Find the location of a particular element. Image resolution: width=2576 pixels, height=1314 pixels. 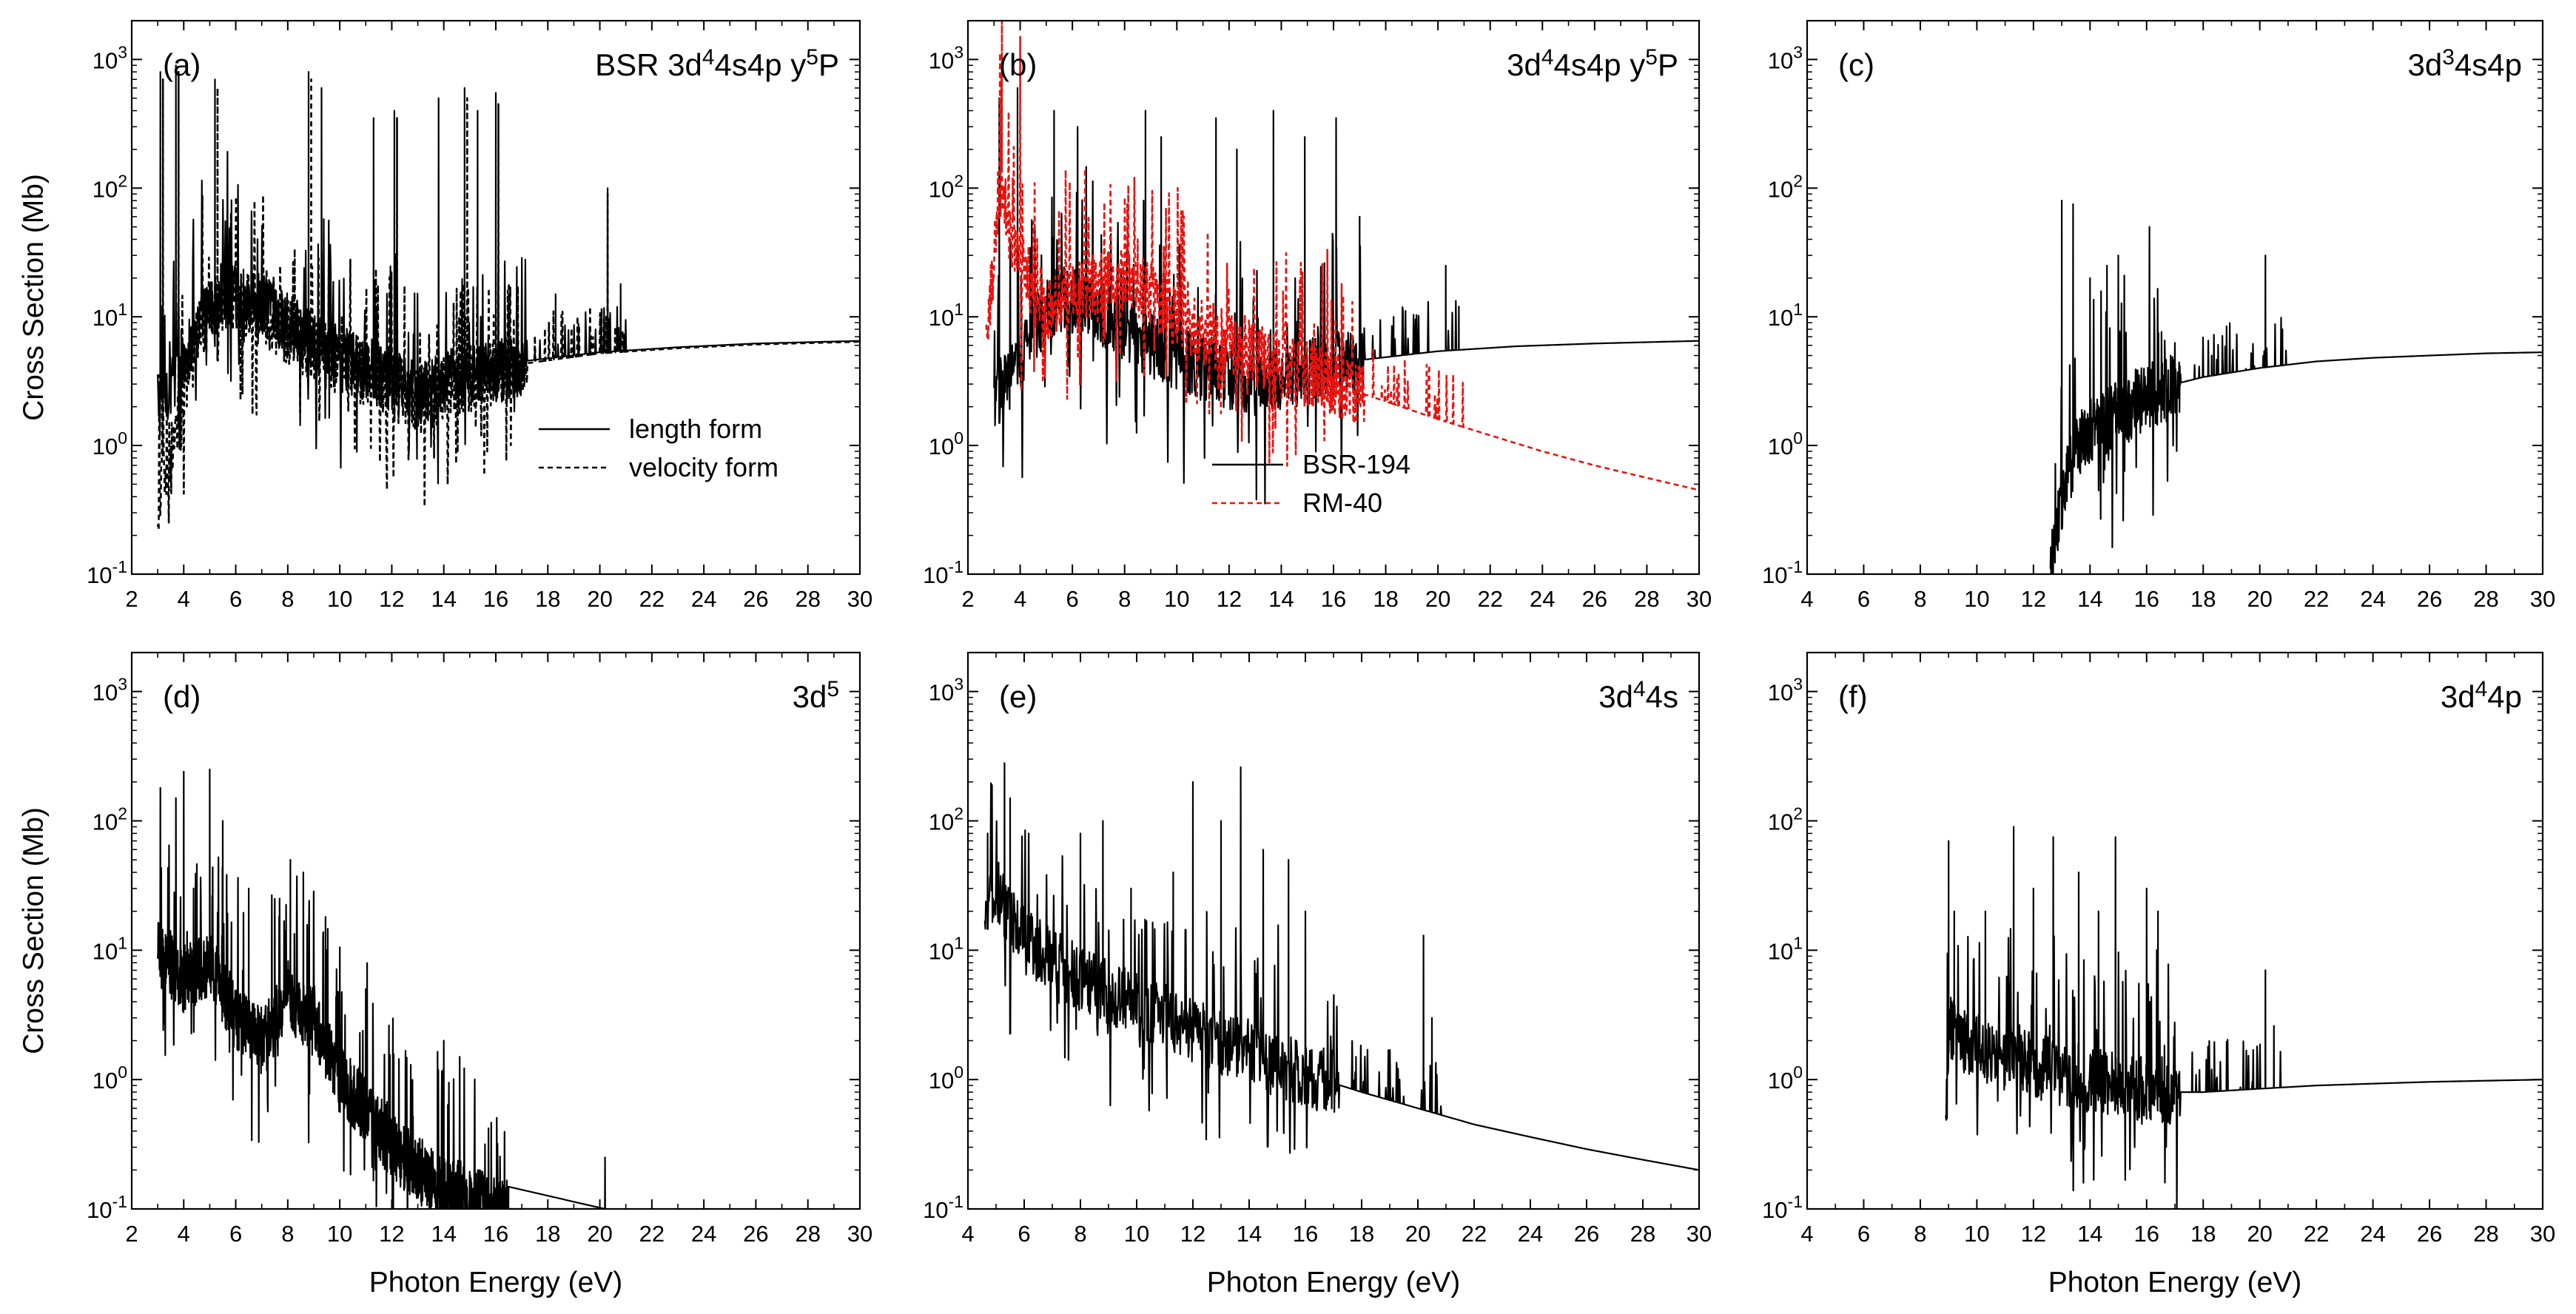

y-tick-label-b--1: 10⁻¹ is located at coordinates (943, 572).